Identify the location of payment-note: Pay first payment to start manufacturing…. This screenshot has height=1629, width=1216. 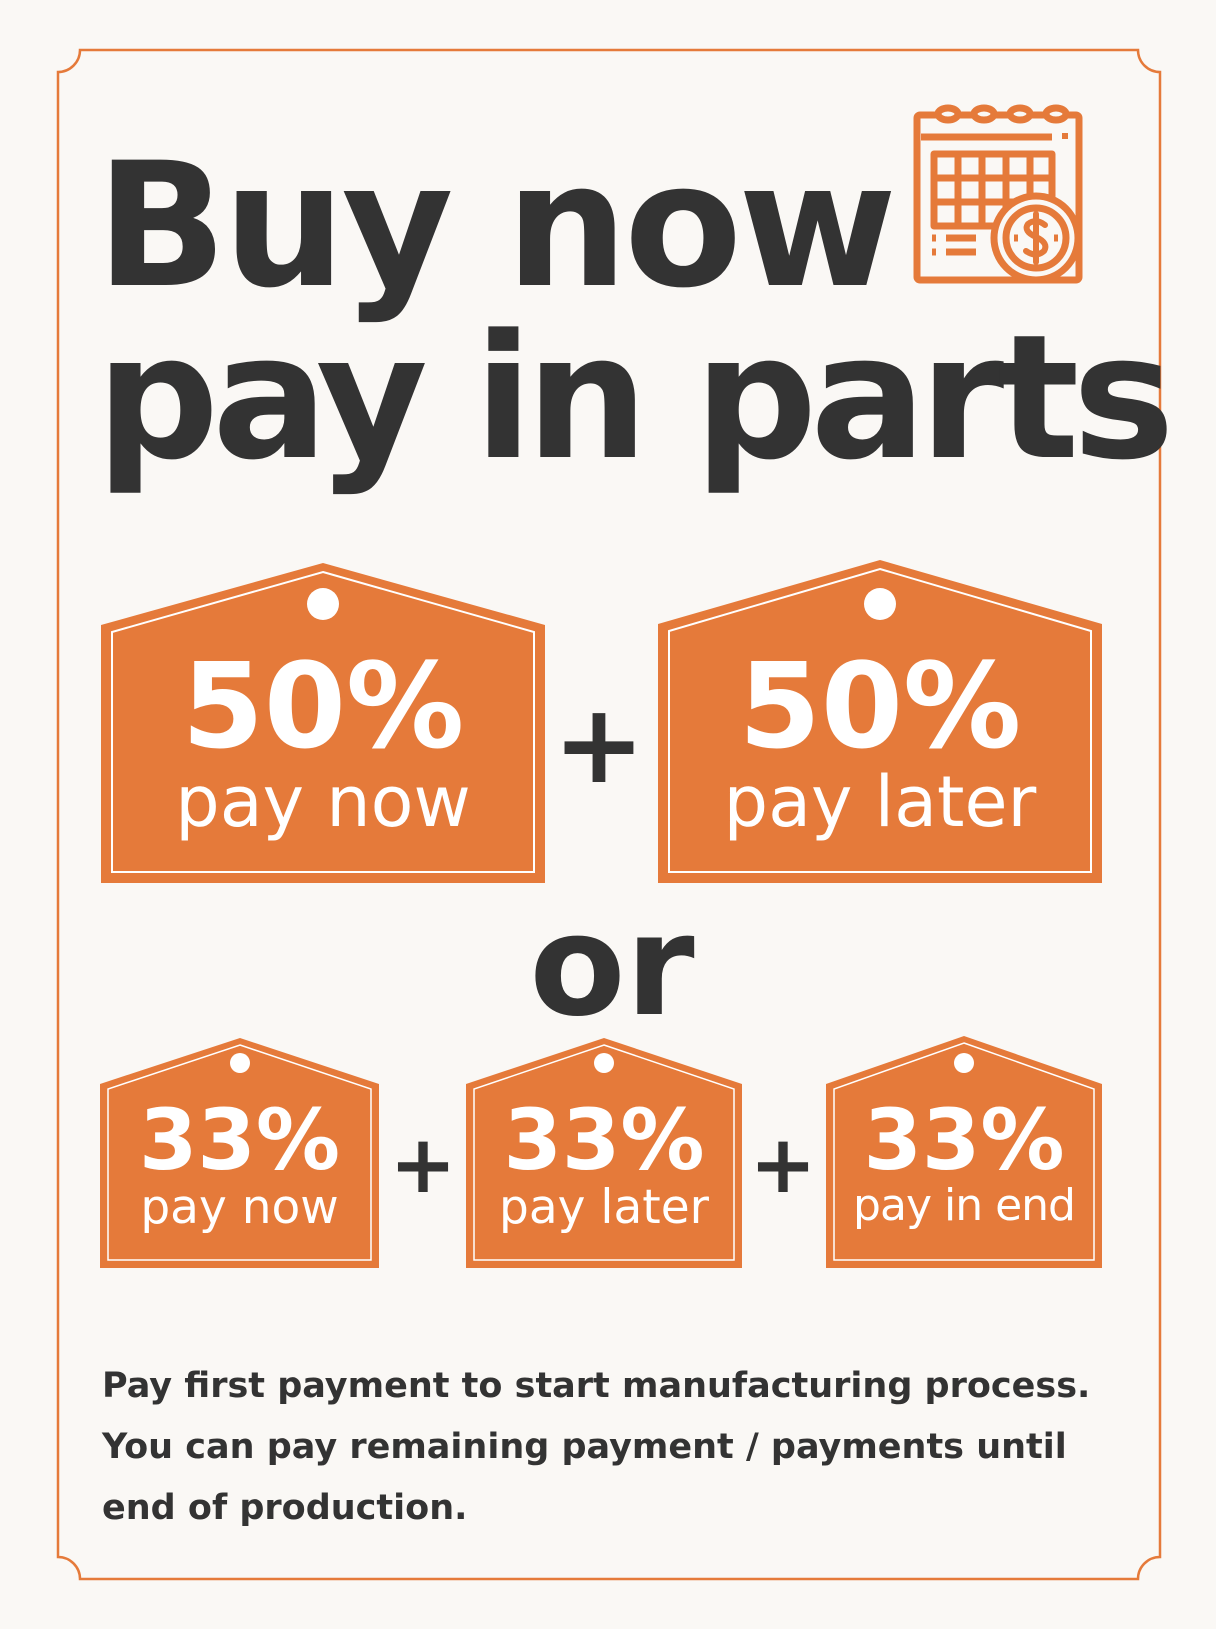
(632, 1447).